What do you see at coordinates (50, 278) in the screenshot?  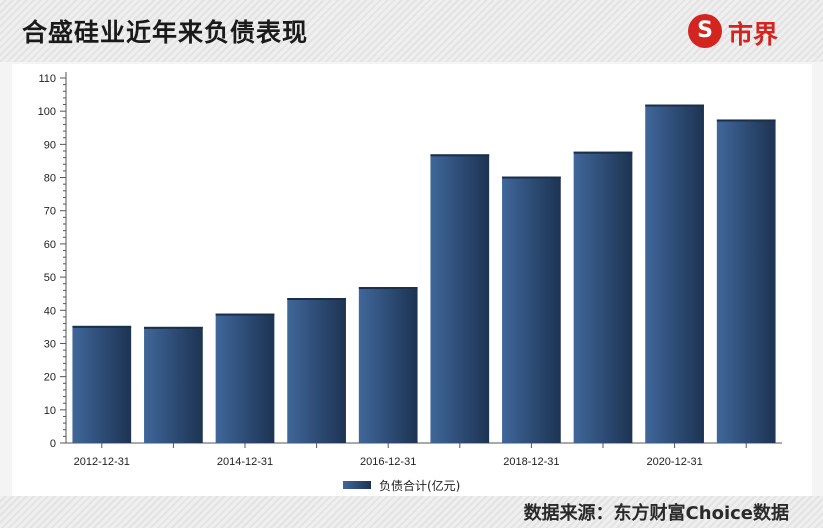 I see `y-tick-label: 50` at bounding box center [50, 278].